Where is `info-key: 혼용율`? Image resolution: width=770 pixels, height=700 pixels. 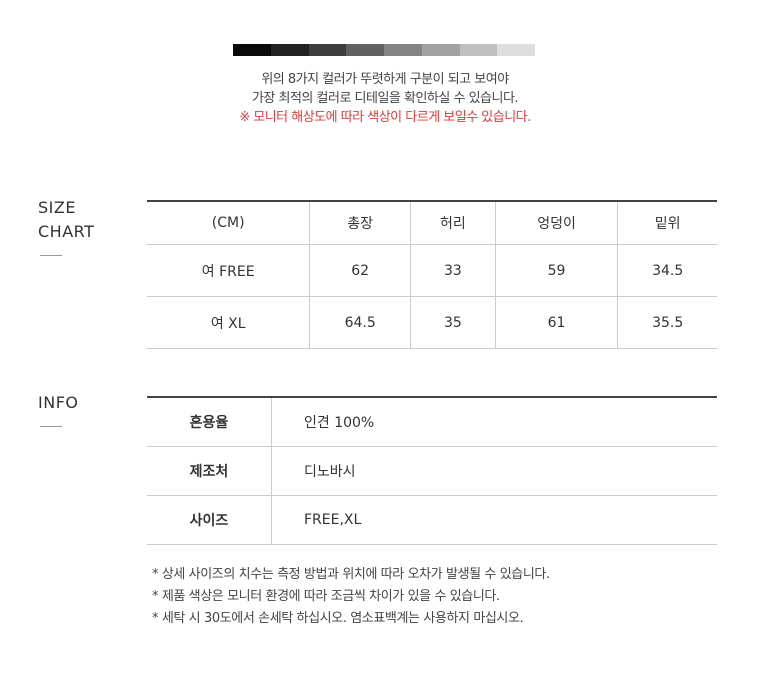 info-key: 혼용율 is located at coordinates (209, 422).